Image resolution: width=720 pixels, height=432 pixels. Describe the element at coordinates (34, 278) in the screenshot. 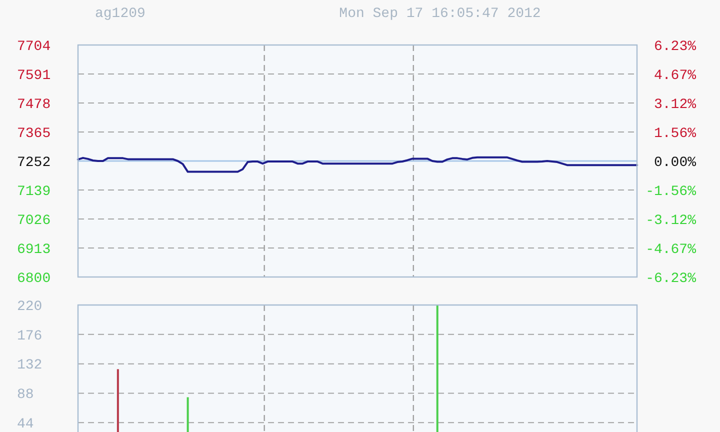

I see `y-tick-label: 6800` at that location.